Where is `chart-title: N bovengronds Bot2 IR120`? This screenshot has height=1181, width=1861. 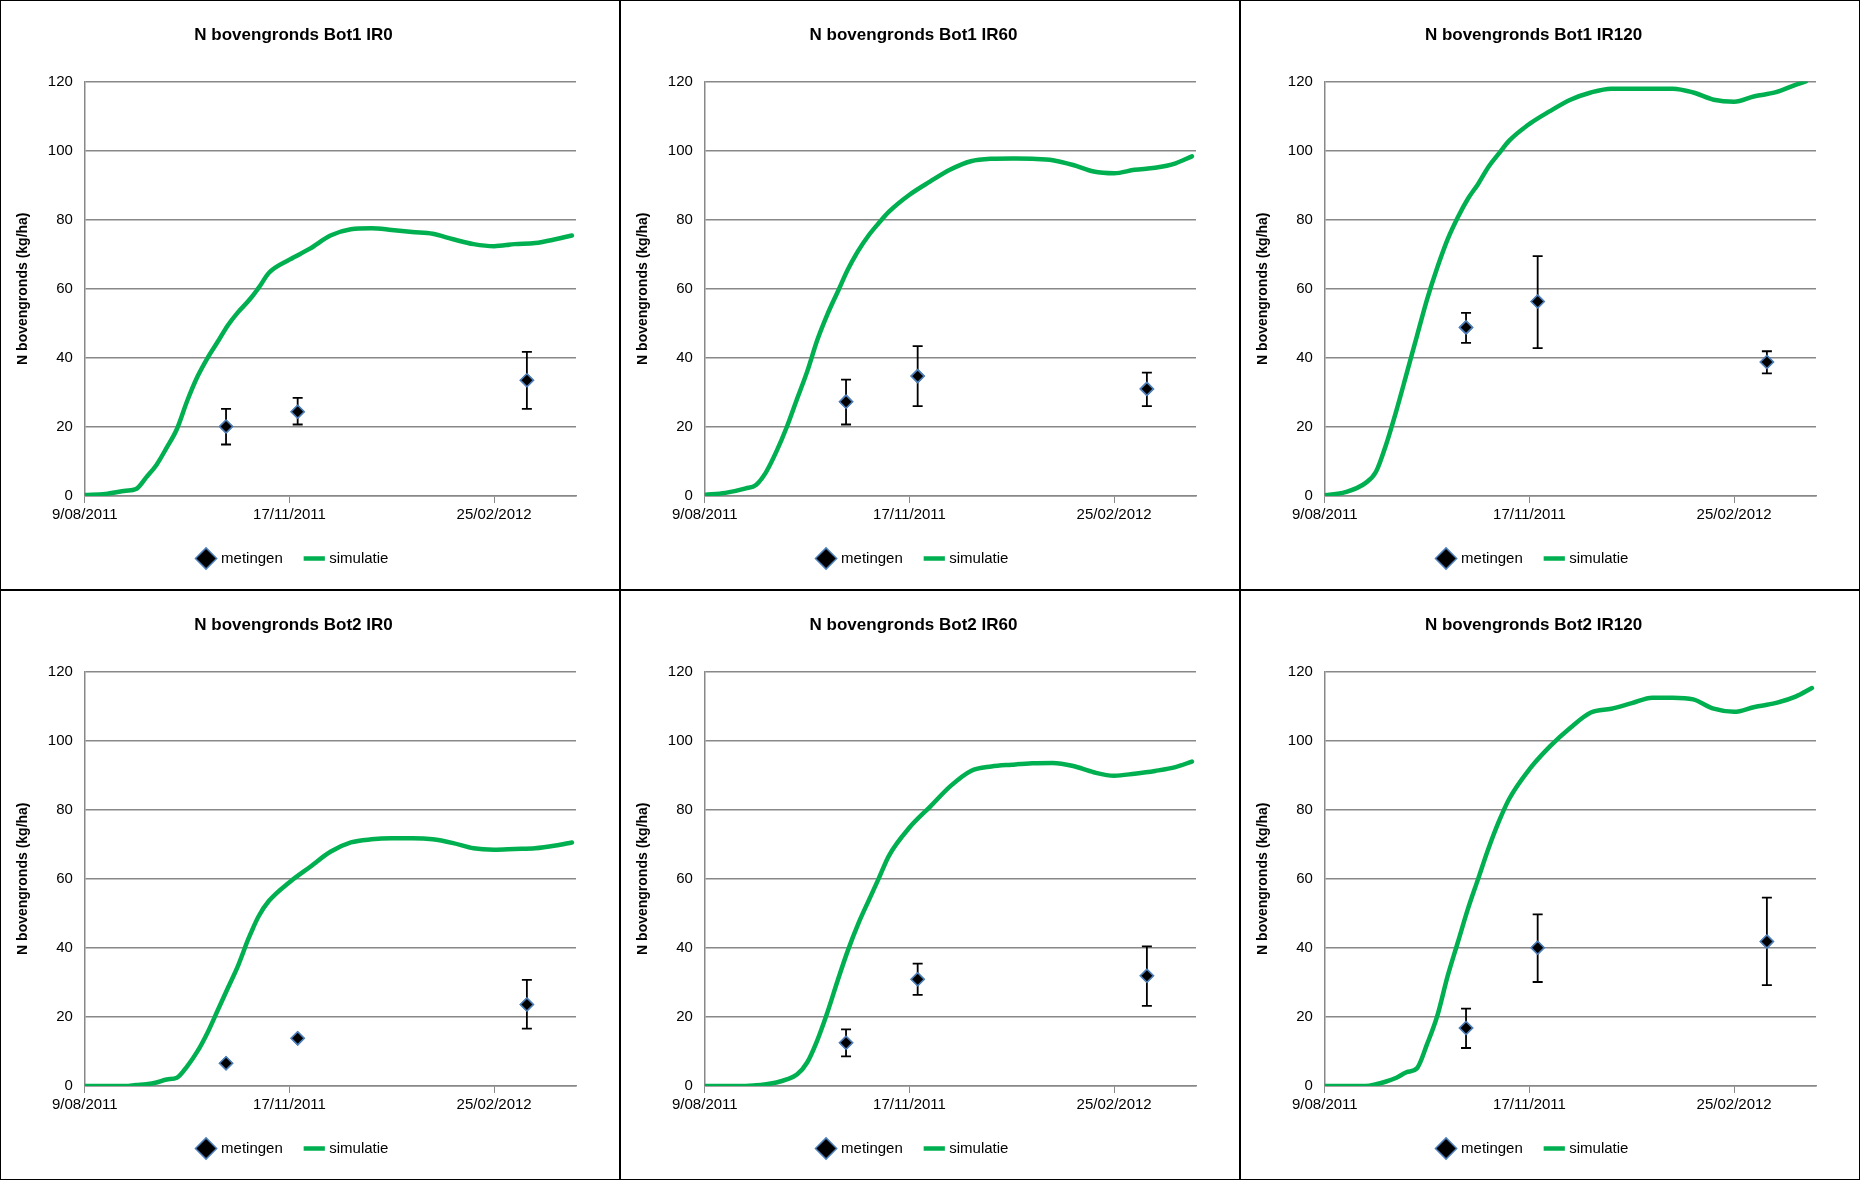
chart-title: N bovengronds Bot2 IR120 is located at coordinates (1533, 624).